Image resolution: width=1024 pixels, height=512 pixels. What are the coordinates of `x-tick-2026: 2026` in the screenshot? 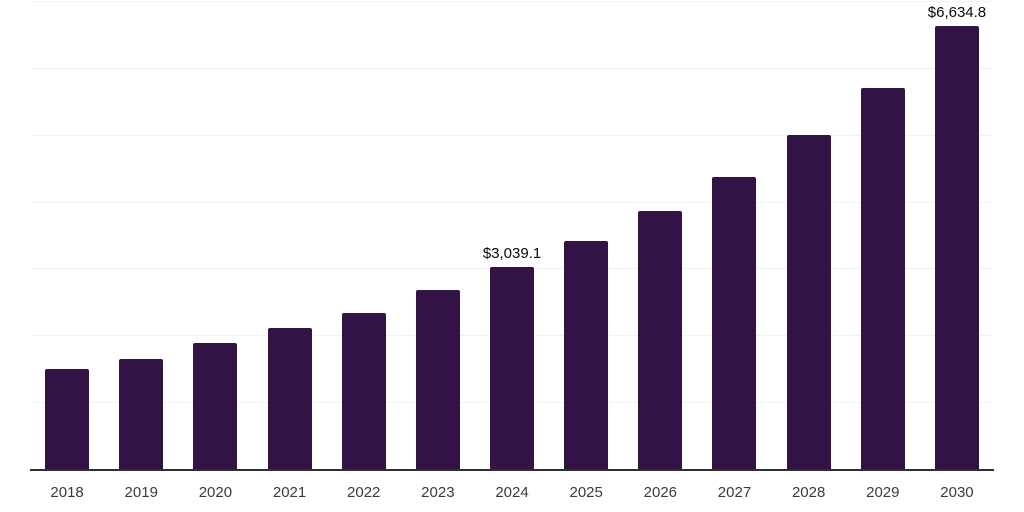 It's located at (660, 492).